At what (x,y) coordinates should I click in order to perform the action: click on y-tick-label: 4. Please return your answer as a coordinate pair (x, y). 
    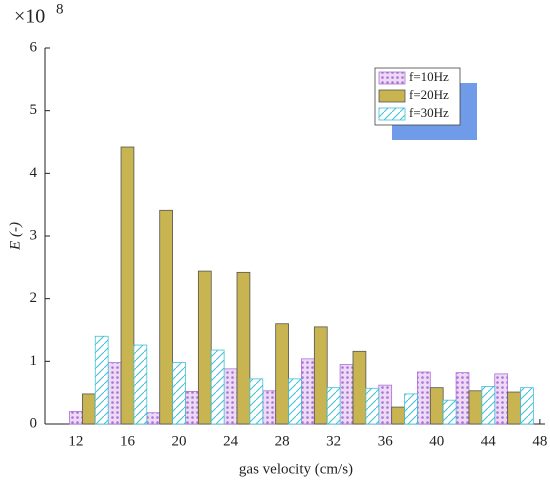
    Looking at the image, I should click on (34, 173).